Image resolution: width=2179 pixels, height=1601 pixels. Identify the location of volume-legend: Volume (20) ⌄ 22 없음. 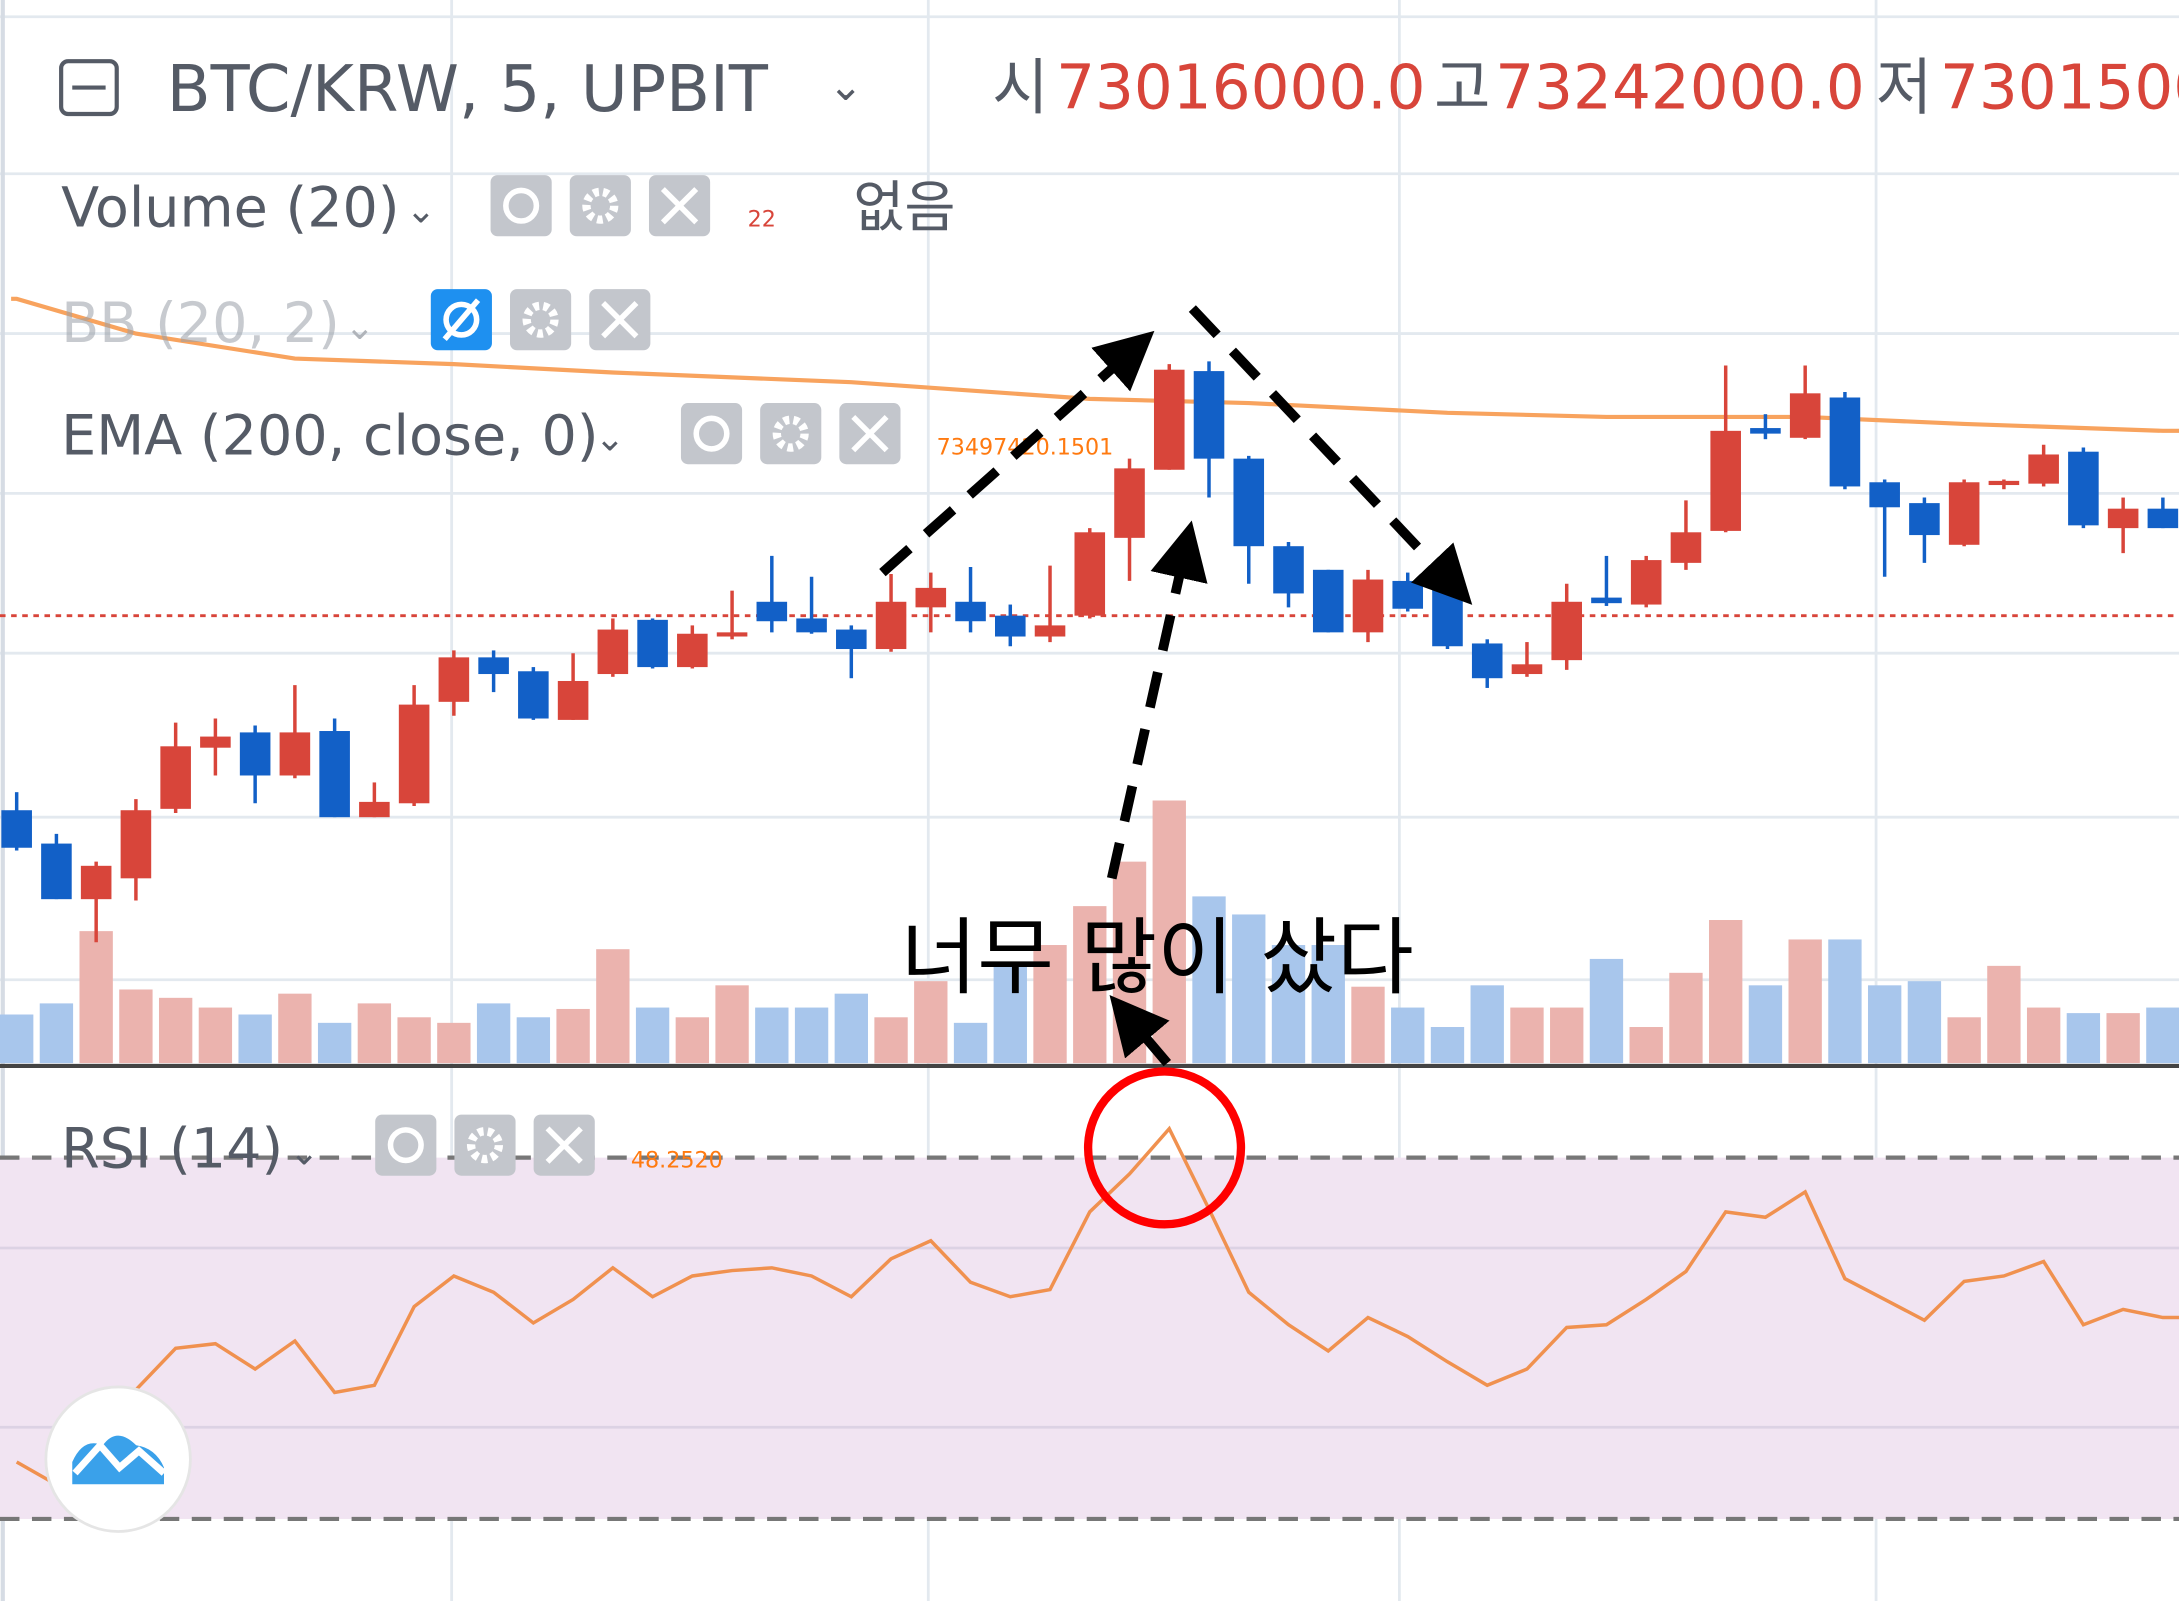
(508, 208).